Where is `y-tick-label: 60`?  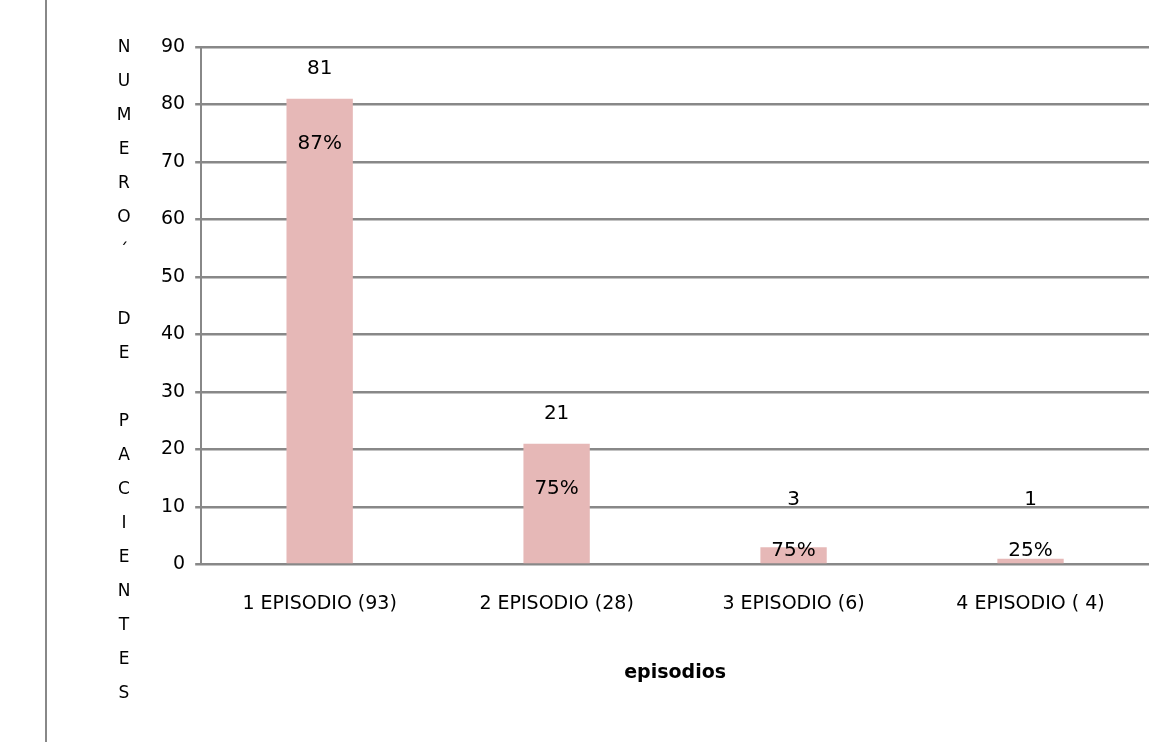 y-tick-label: 60 is located at coordinates (173, 217).